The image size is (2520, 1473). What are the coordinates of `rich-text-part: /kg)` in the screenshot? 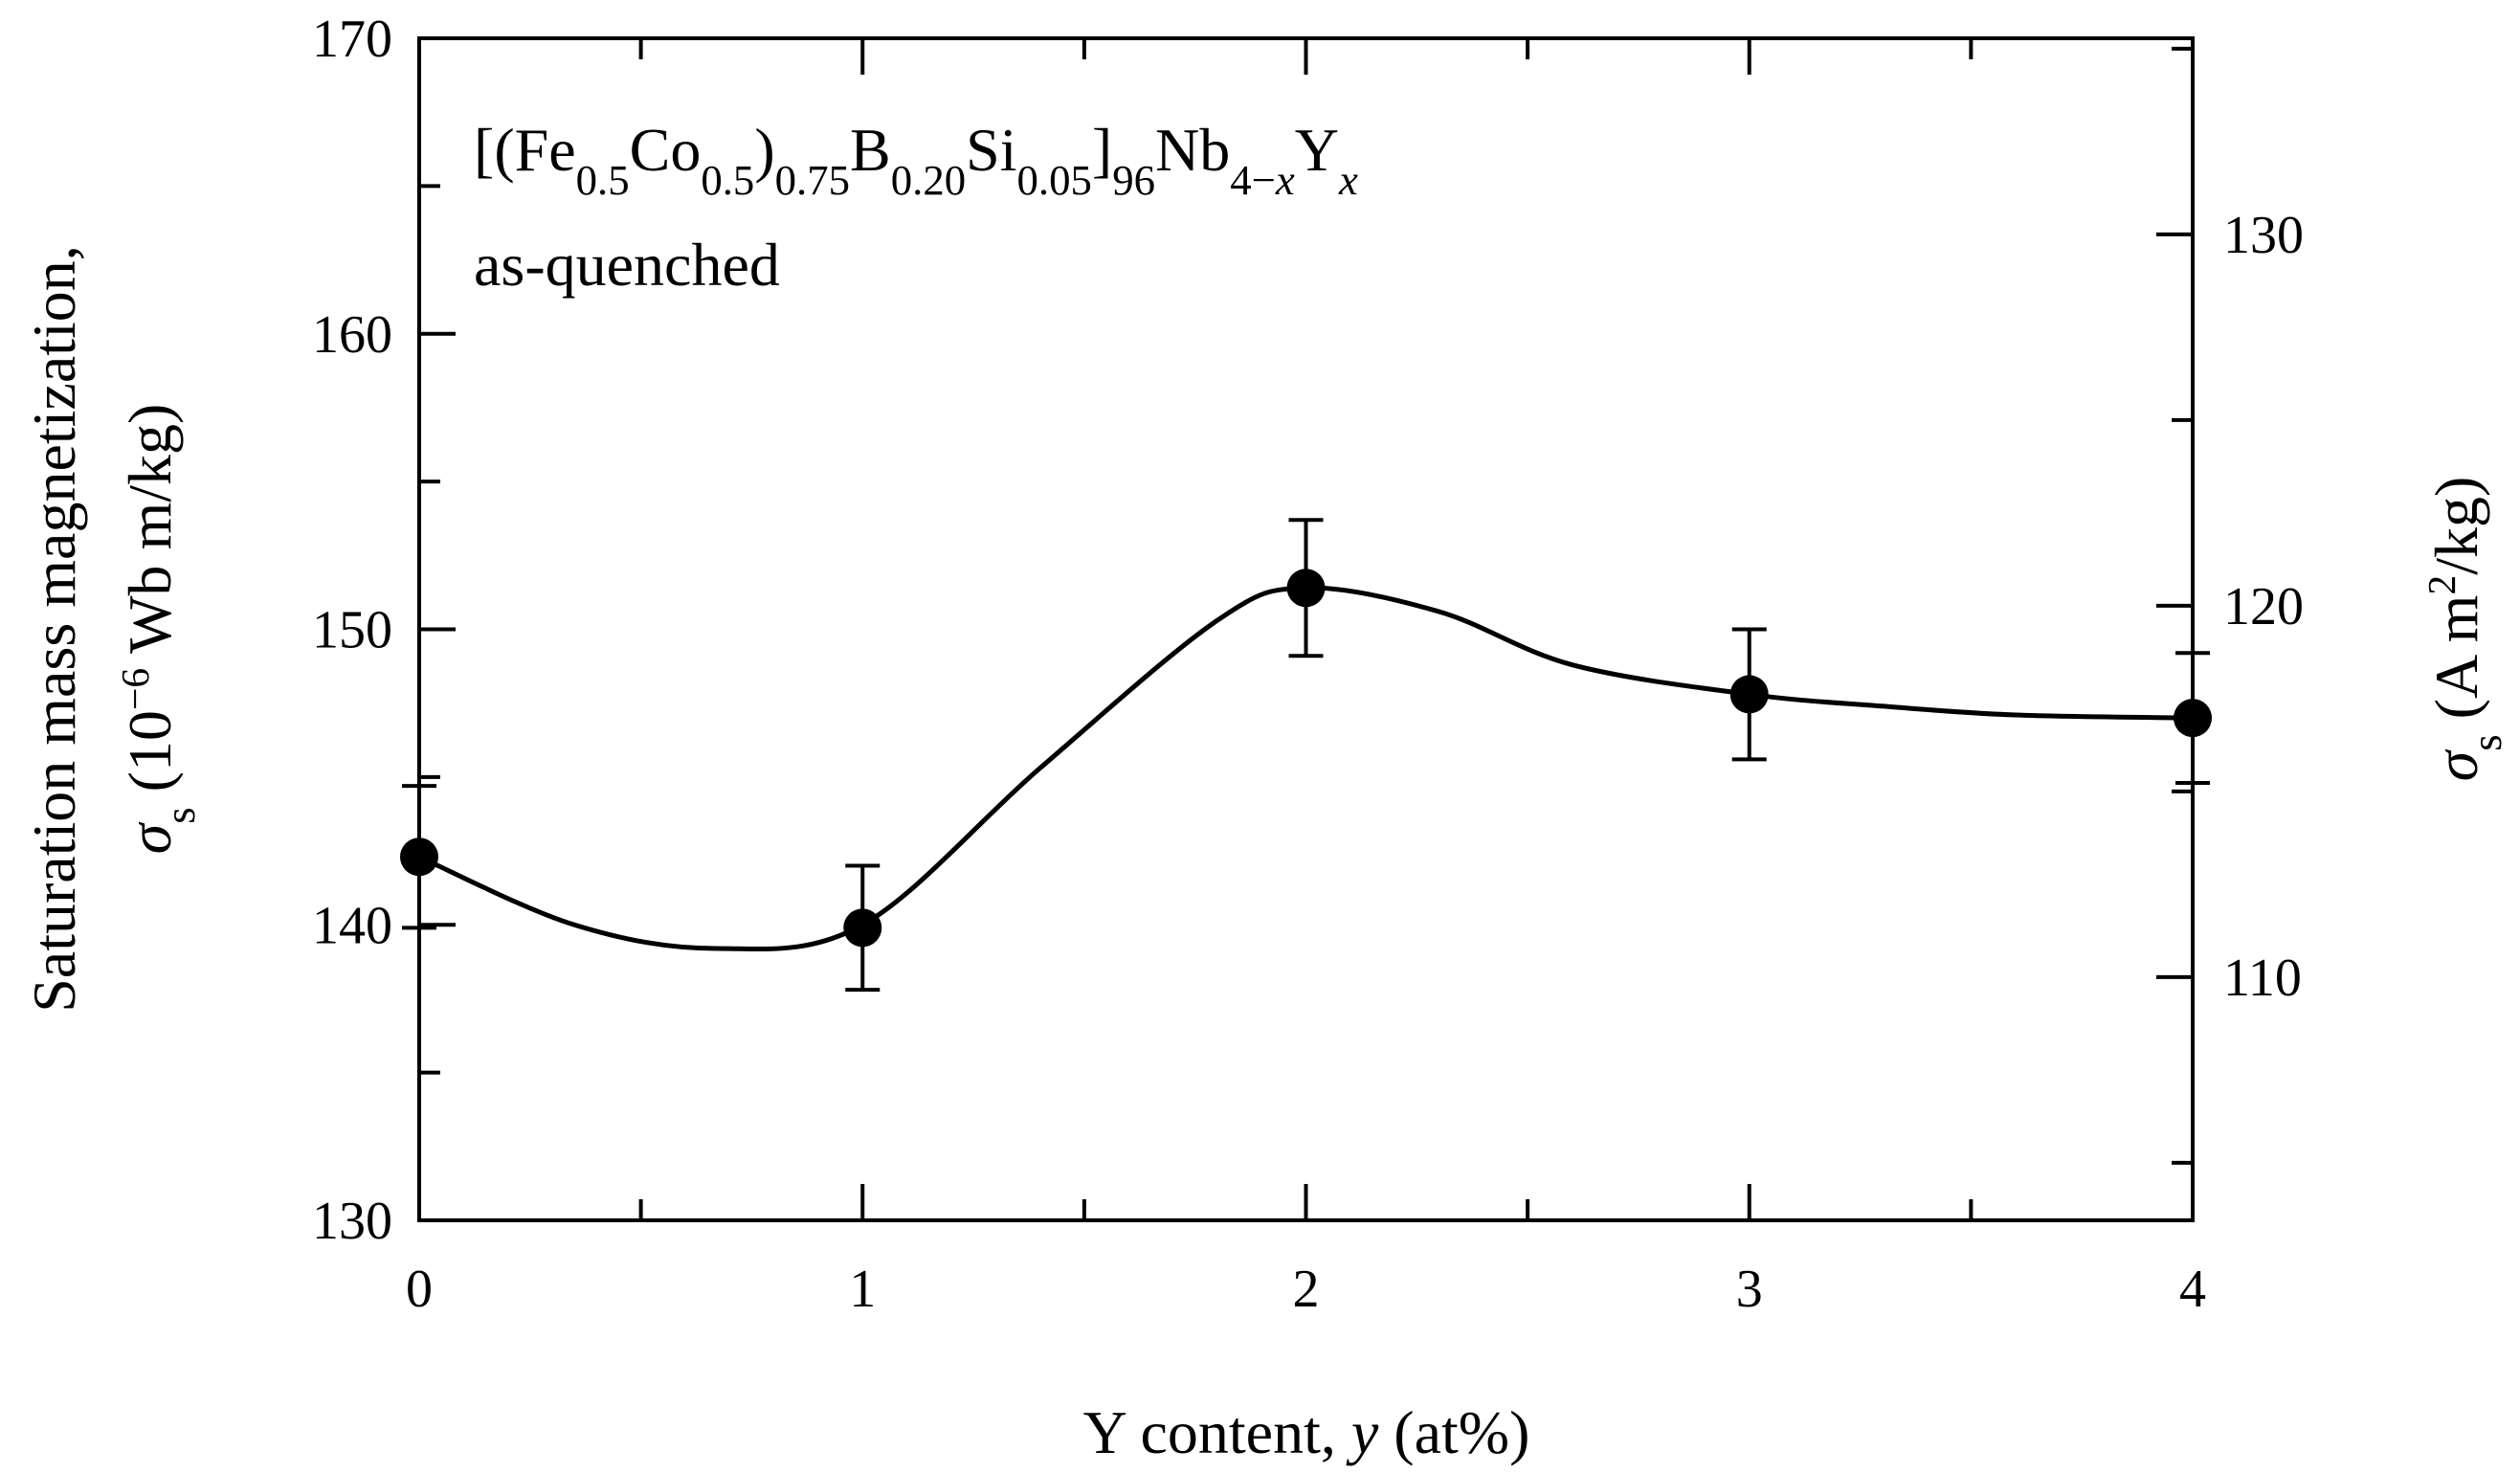 It's located at (2456, 526).